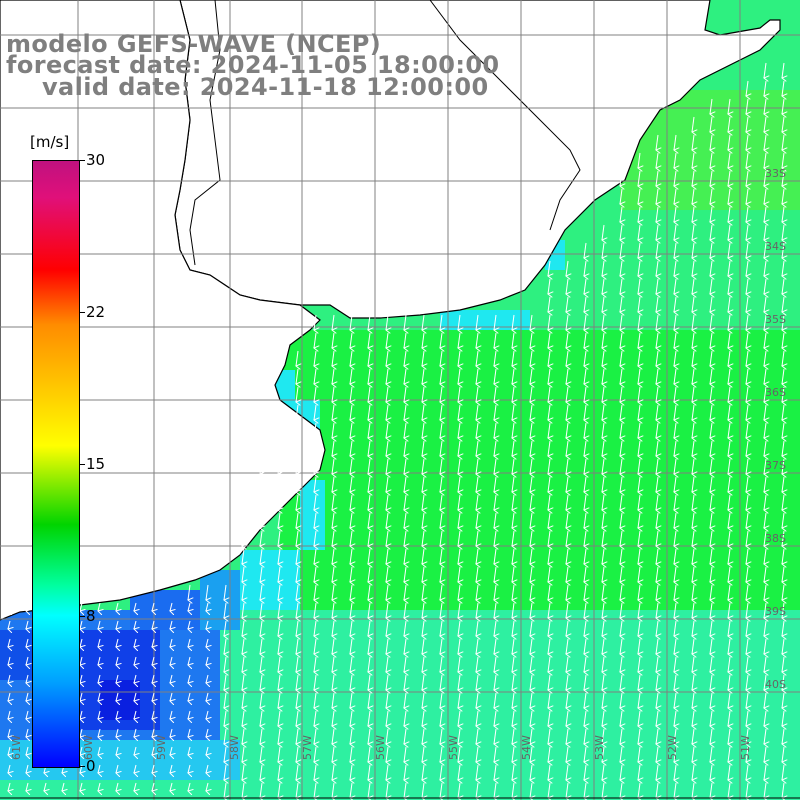  Describe the element at coordinates (775, 611) in the screenshot. I see `lat-label: 39S` at that location.